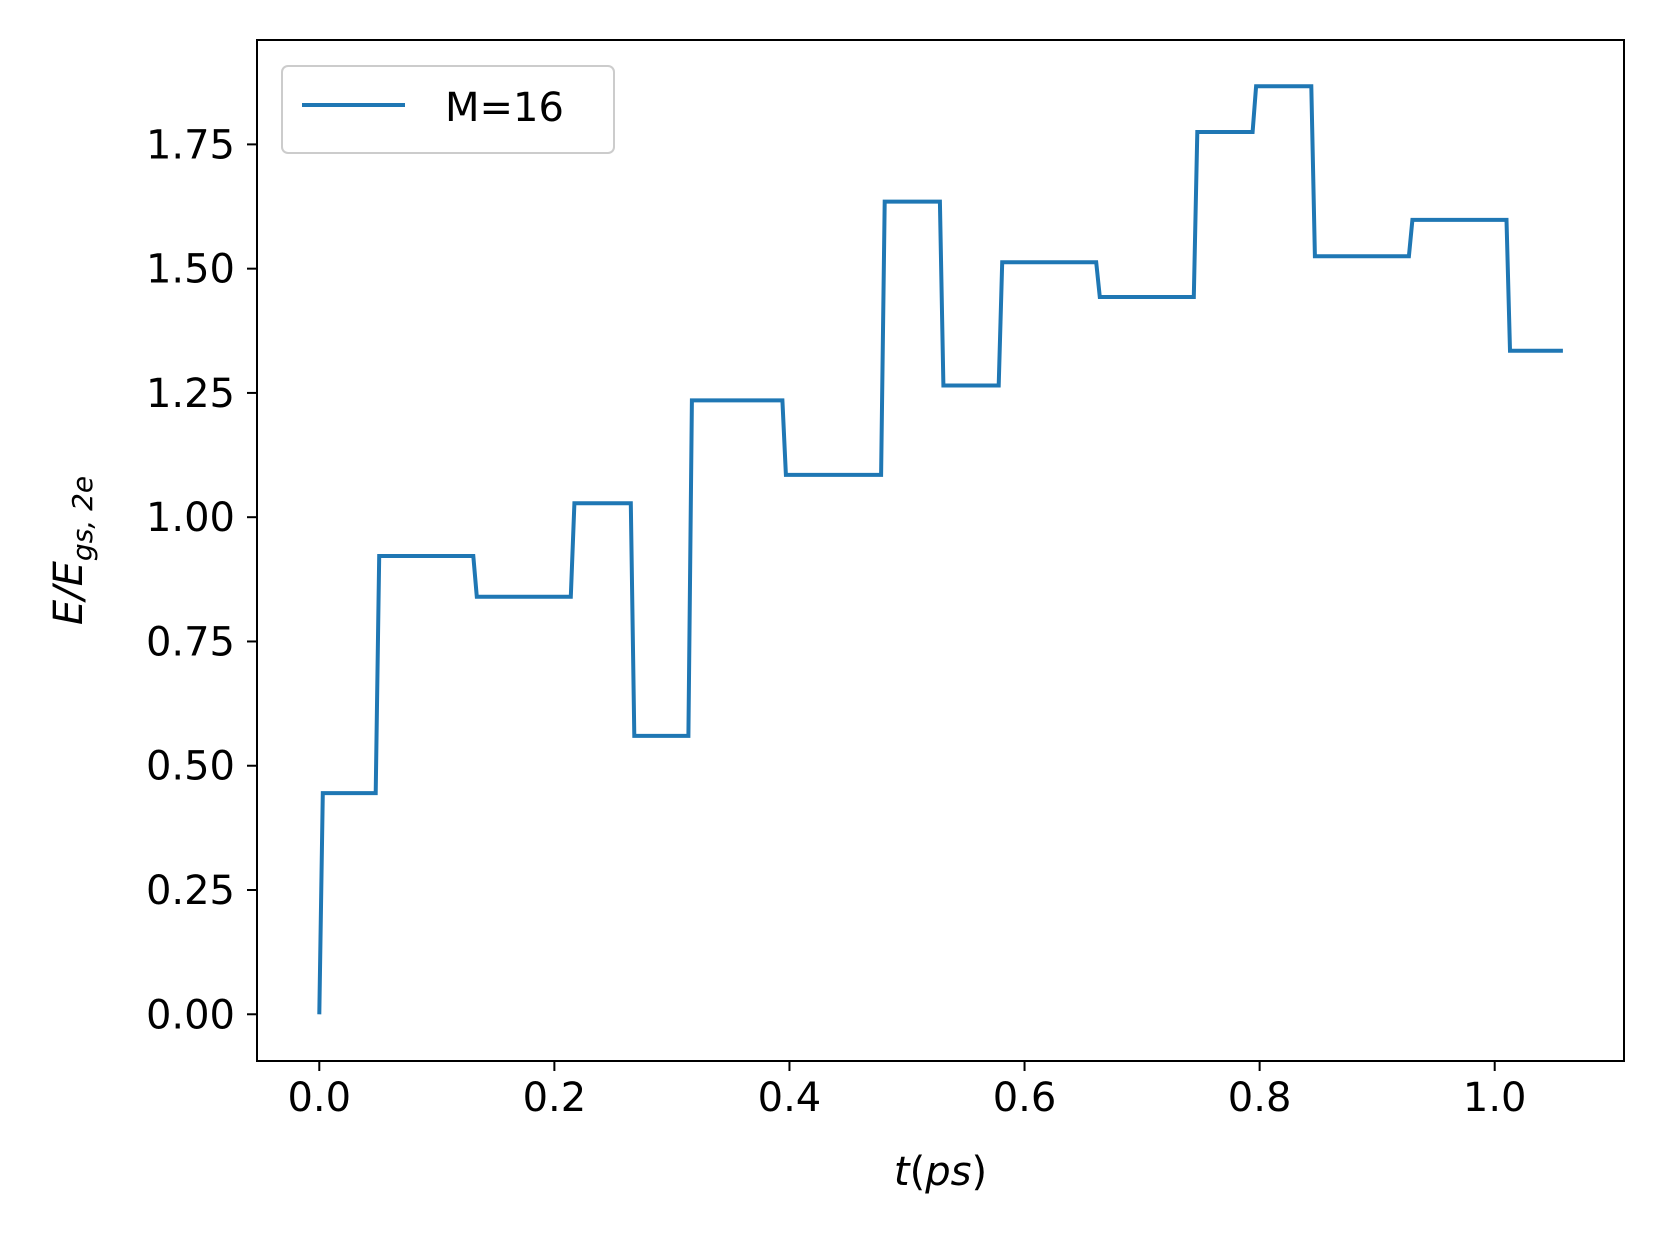 The height and width of the screenshot is (1244, 1661). I want to click on legend: M=16, so click(448, 109).